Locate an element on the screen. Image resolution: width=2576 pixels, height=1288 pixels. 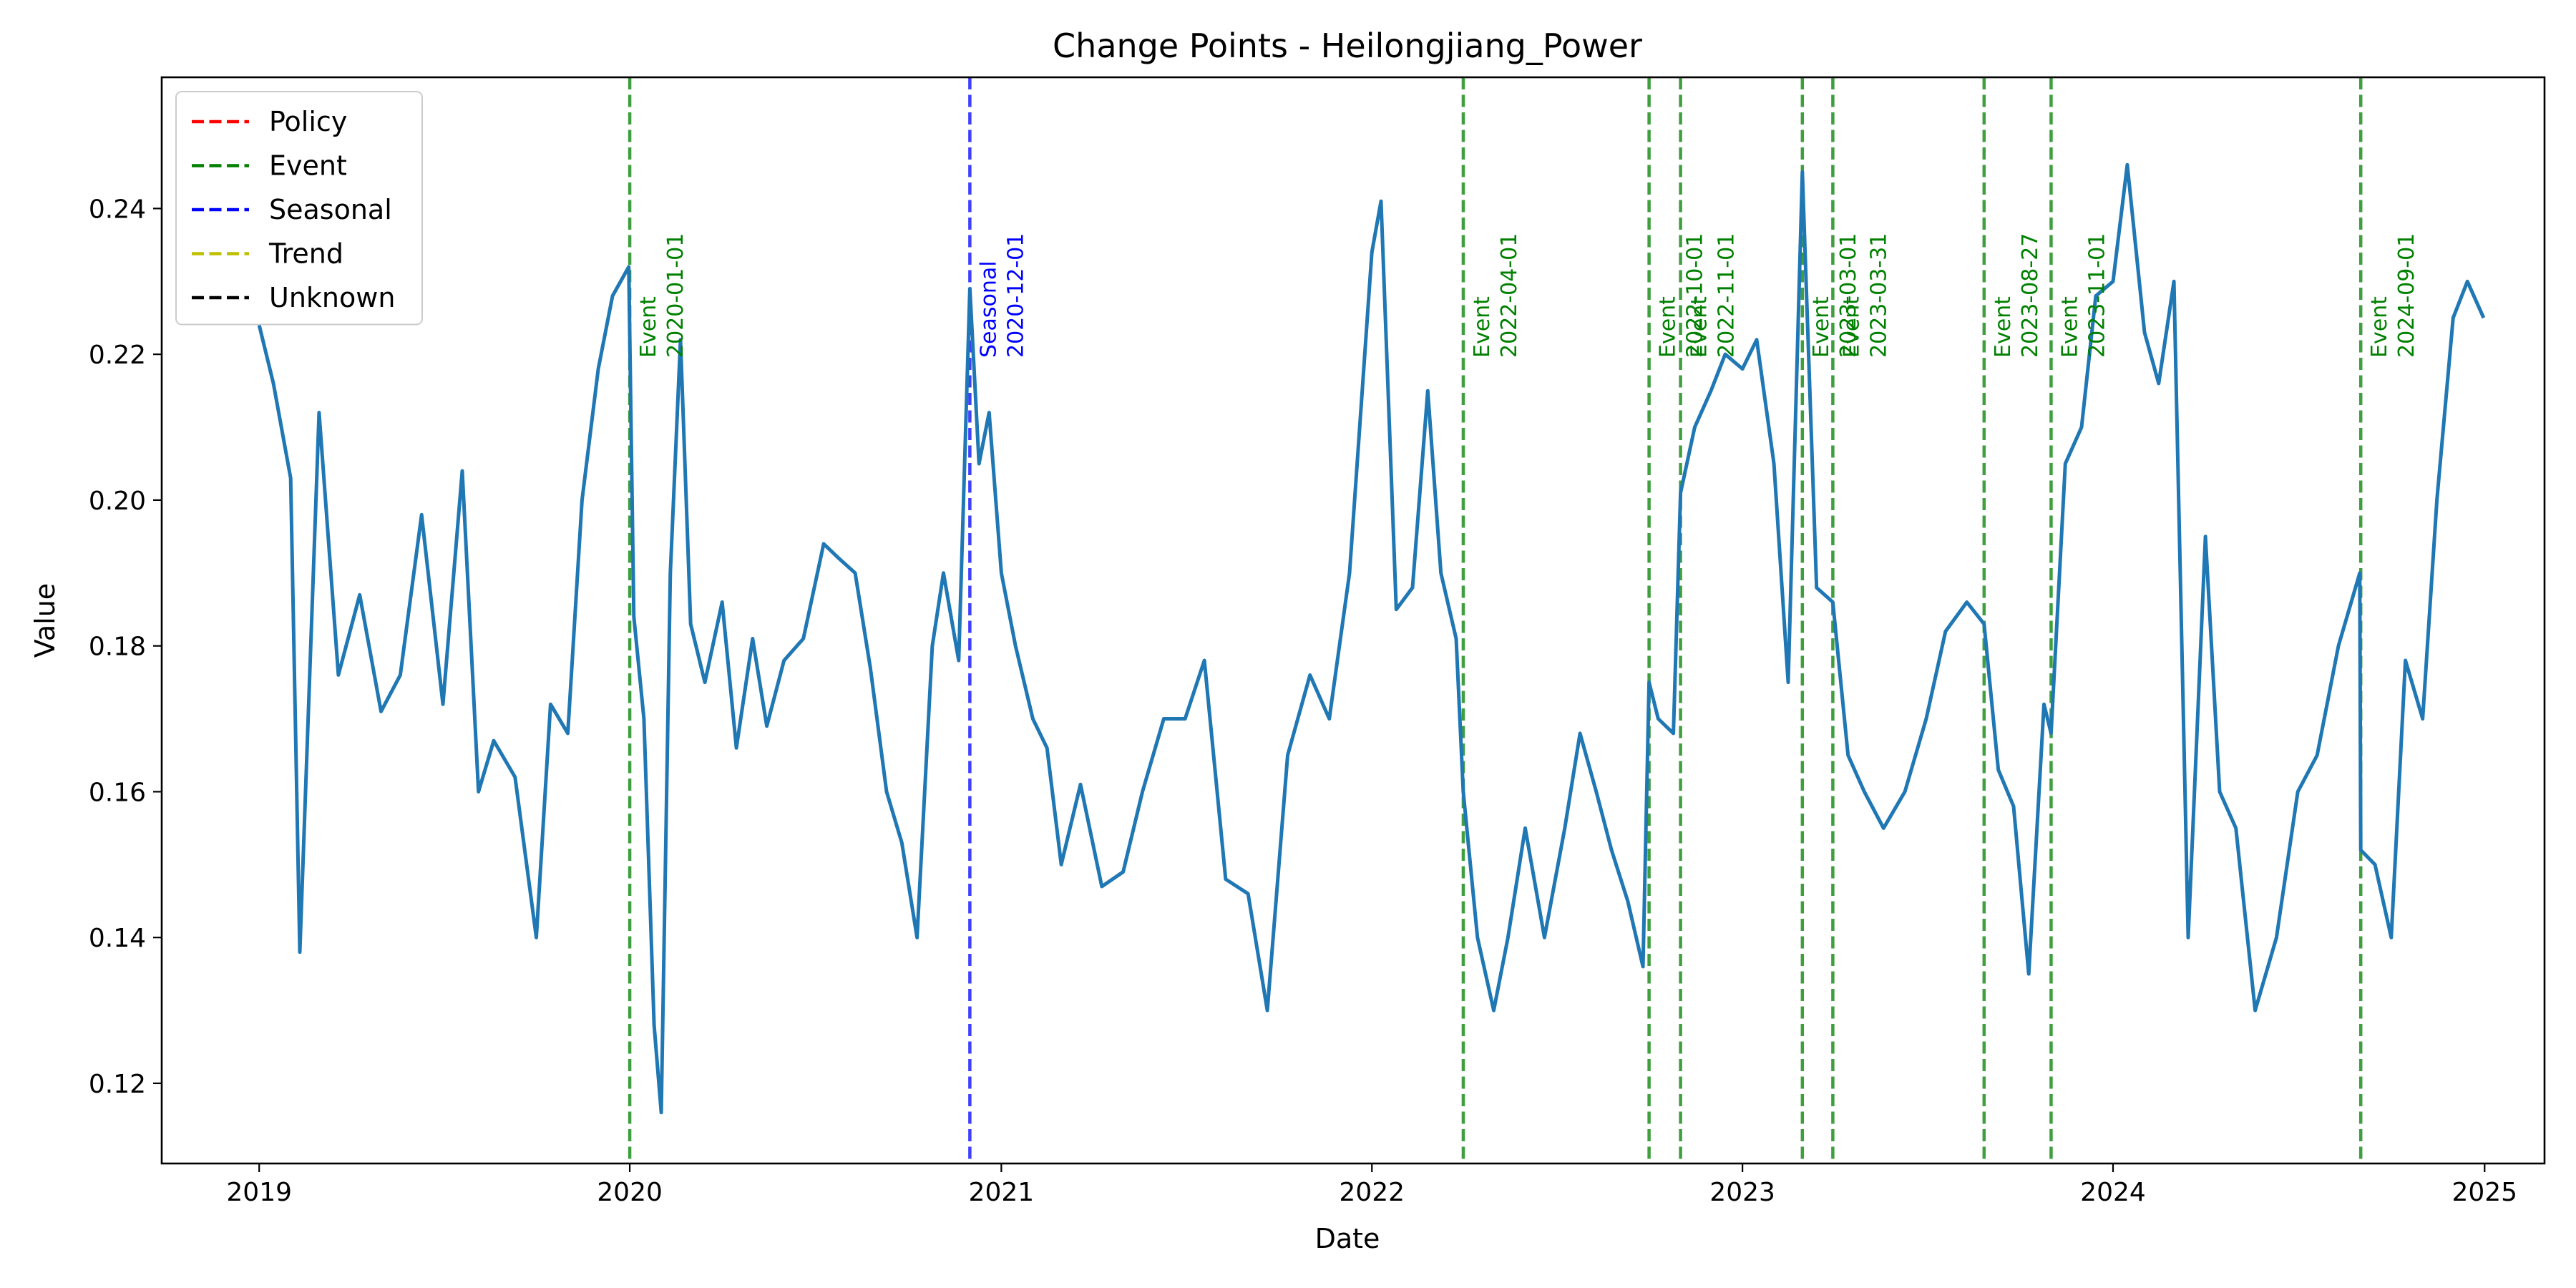
change-point-label: Seasonal is located at coordinates (988, 309).